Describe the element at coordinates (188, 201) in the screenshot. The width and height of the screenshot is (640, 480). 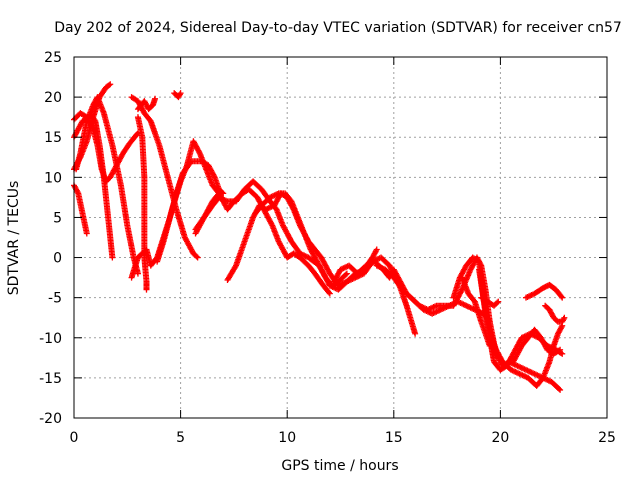
I see `series-track-k` at that location.